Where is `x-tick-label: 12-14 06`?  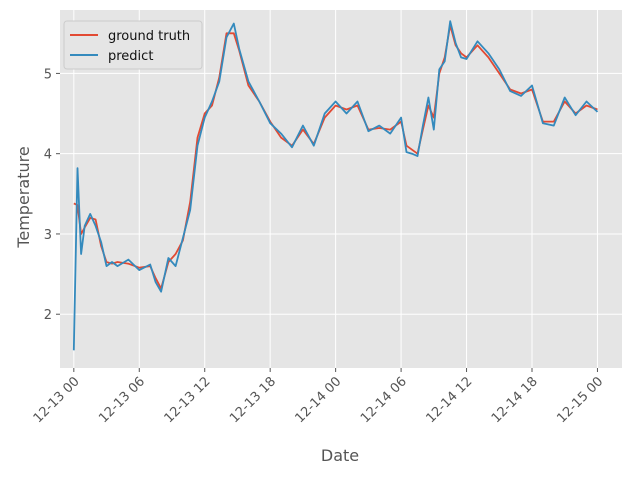 x-tick-label: 12-14 06 is located at coordinates (384, 400).